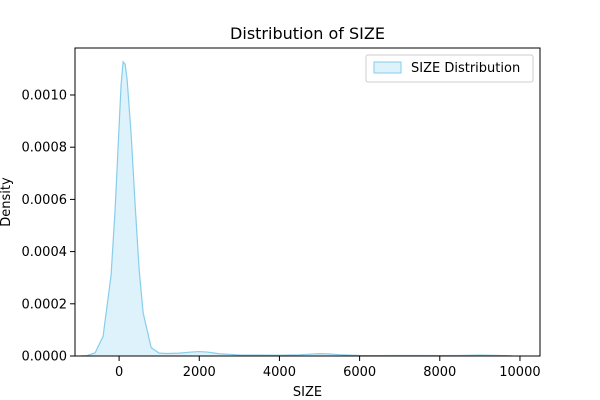  I want to click on x-tick-label: 4000, so click(279, 372).